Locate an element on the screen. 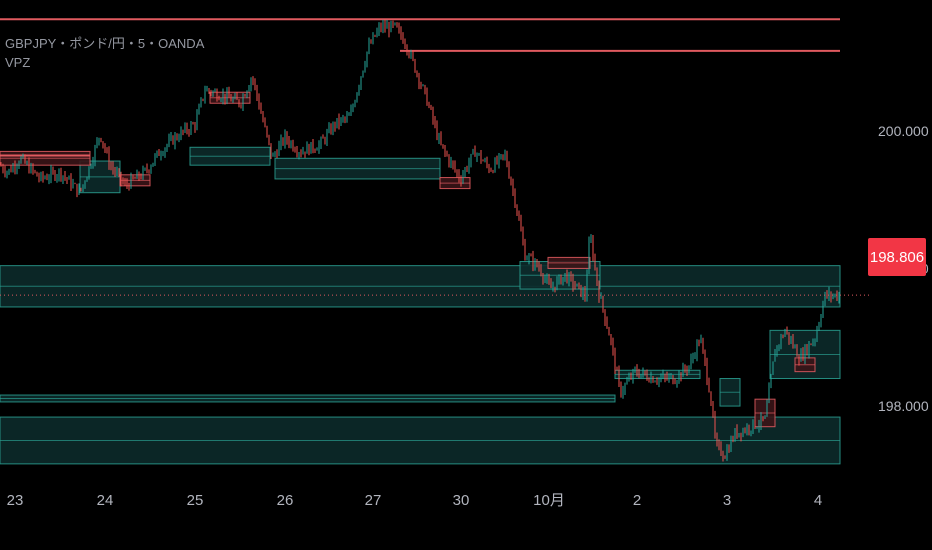 Image resolution: width=932 pixels, height=550 pixels. y-tick-label: 200.000 is located at coordinates (903, 131).